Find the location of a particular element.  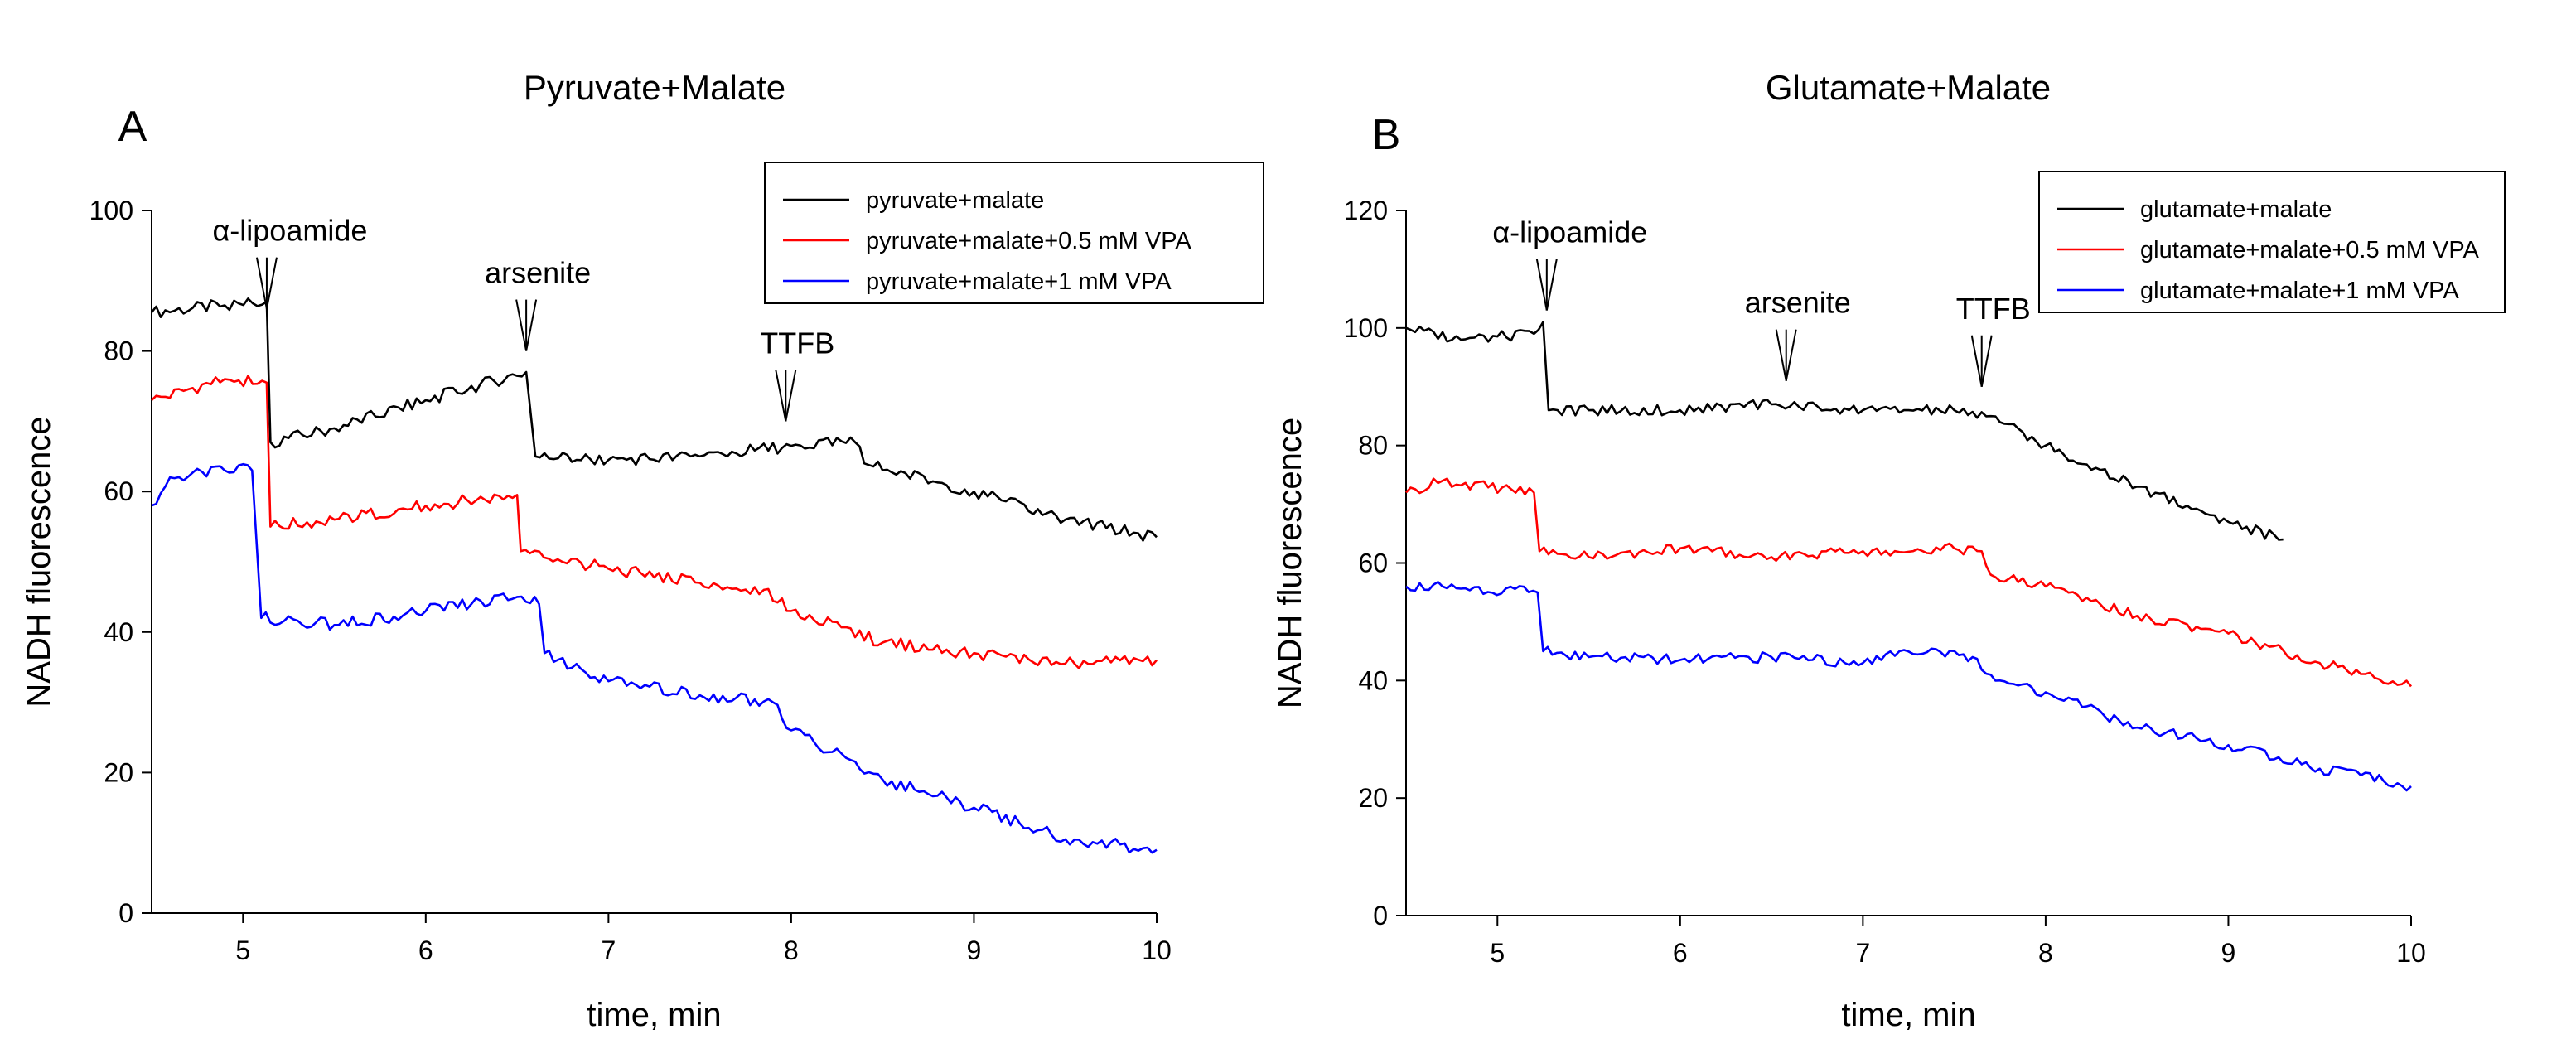

legend-entry: pyruvate+malate+0.5 mM VPA is located at coordinates (1028, 241).